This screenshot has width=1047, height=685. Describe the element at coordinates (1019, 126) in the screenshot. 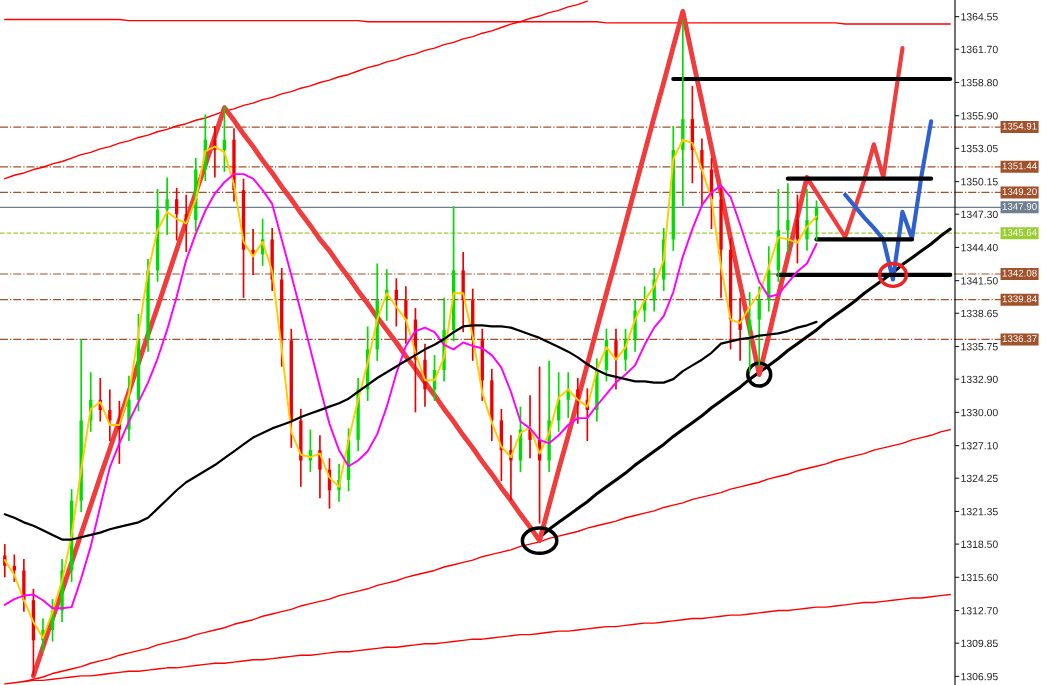

I see `ref-line-label: 1354.91` at that location.